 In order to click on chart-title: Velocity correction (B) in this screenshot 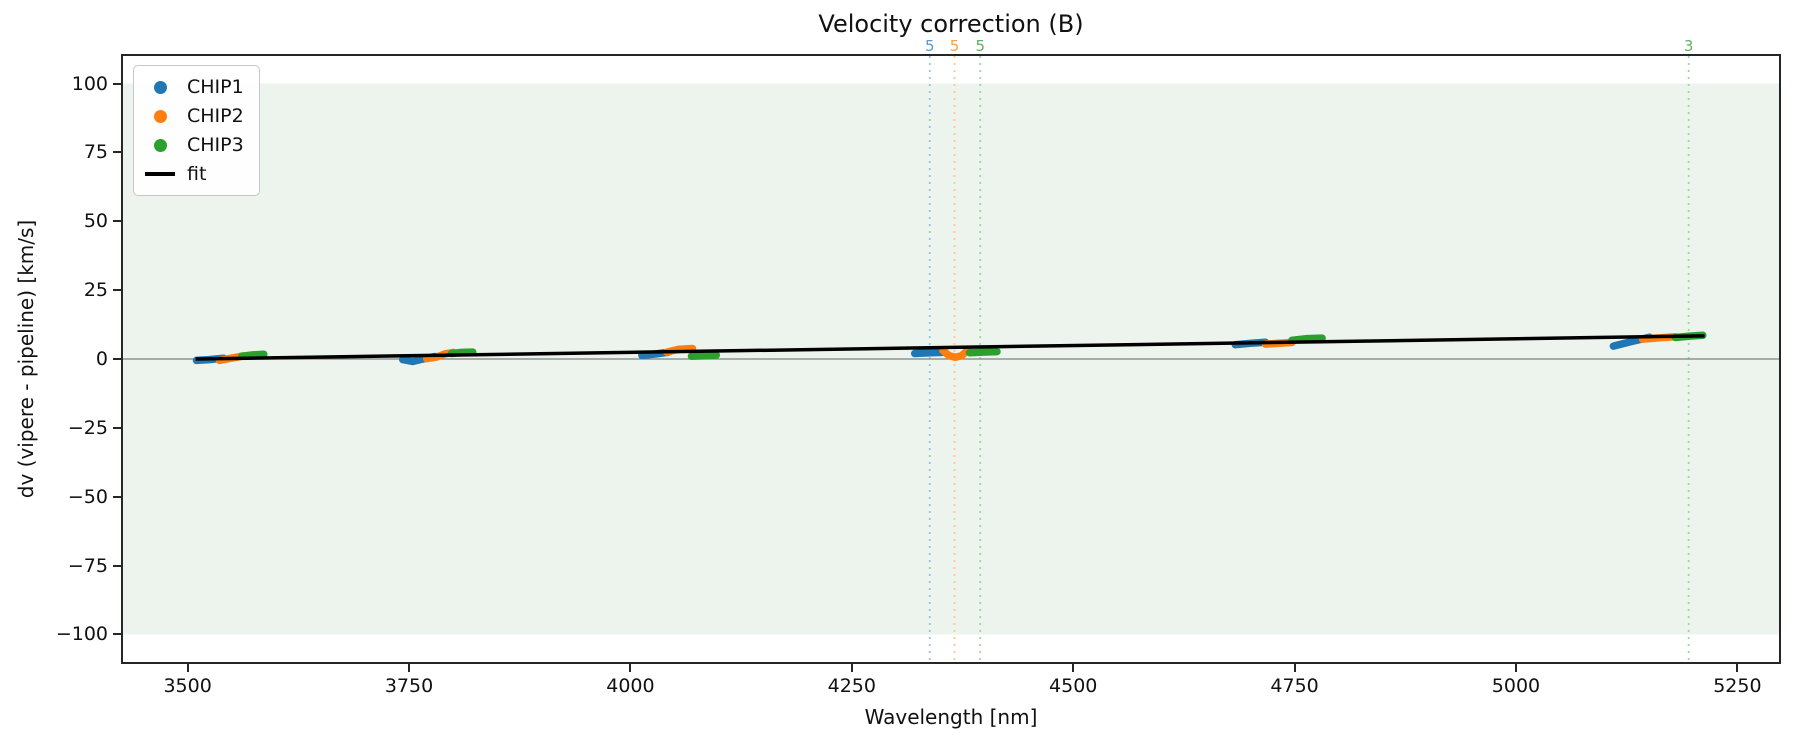, I will do `click(951, 24)`.